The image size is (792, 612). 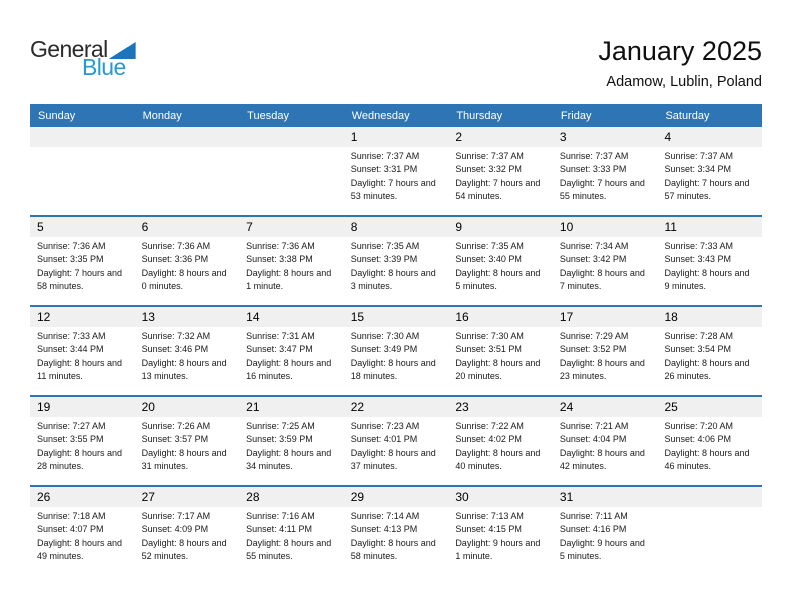 I want to click on daylight-text: Daylight: 7 hours and 58 minutes., so click(x=80, y=279).